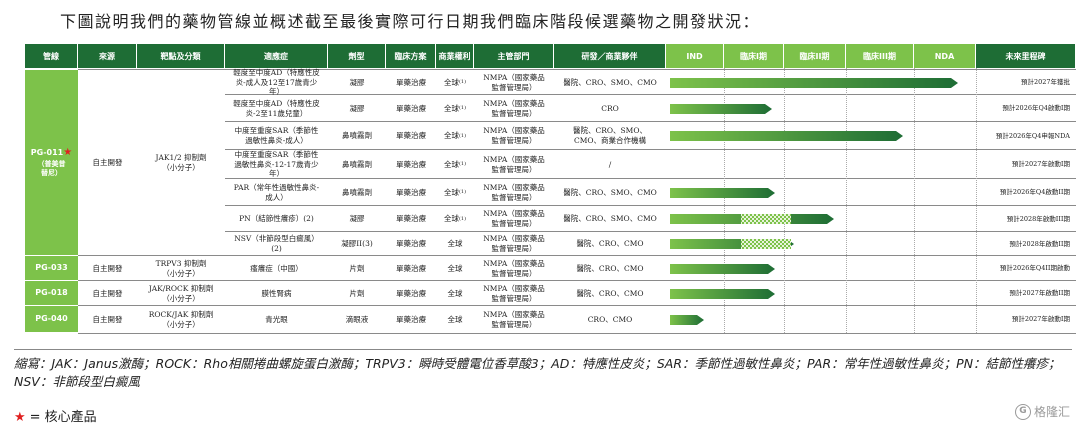  I want to click on watermark: G 格隆汇, so click(1042, 411).